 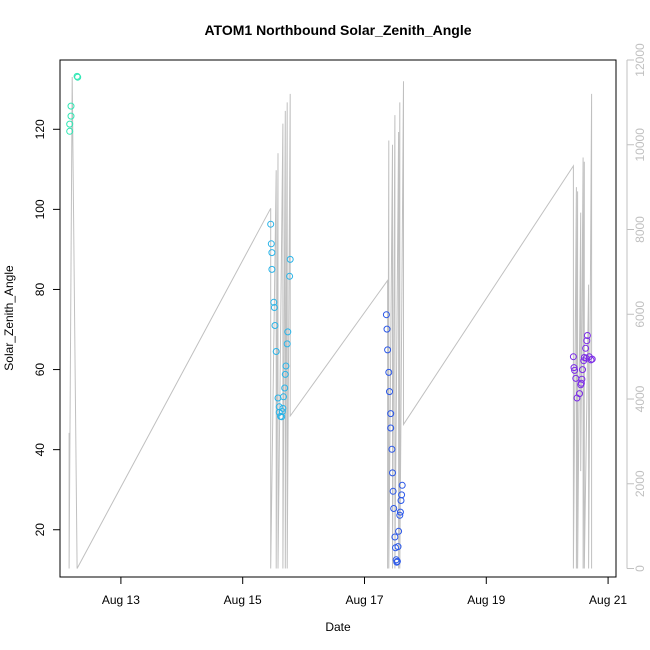 I want to click on y-right-tick-label-0: 0, so click(x=640, y=568).